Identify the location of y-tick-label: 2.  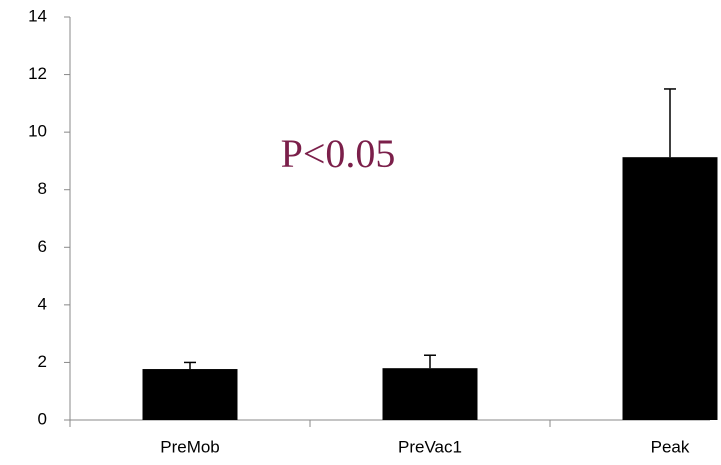
(42, 361).